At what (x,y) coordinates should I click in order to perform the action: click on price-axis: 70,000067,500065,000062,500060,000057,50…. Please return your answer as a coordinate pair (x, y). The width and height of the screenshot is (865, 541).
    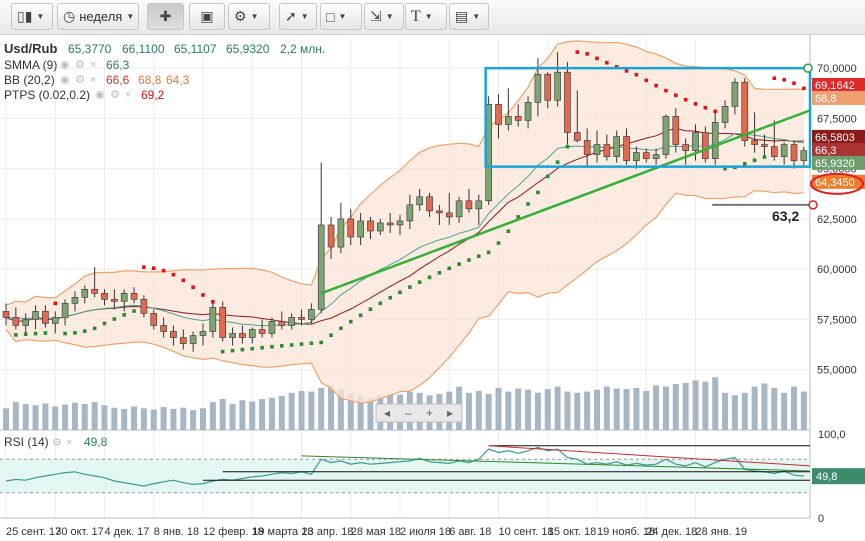
    Looking at the image, I should click on (837, 220).